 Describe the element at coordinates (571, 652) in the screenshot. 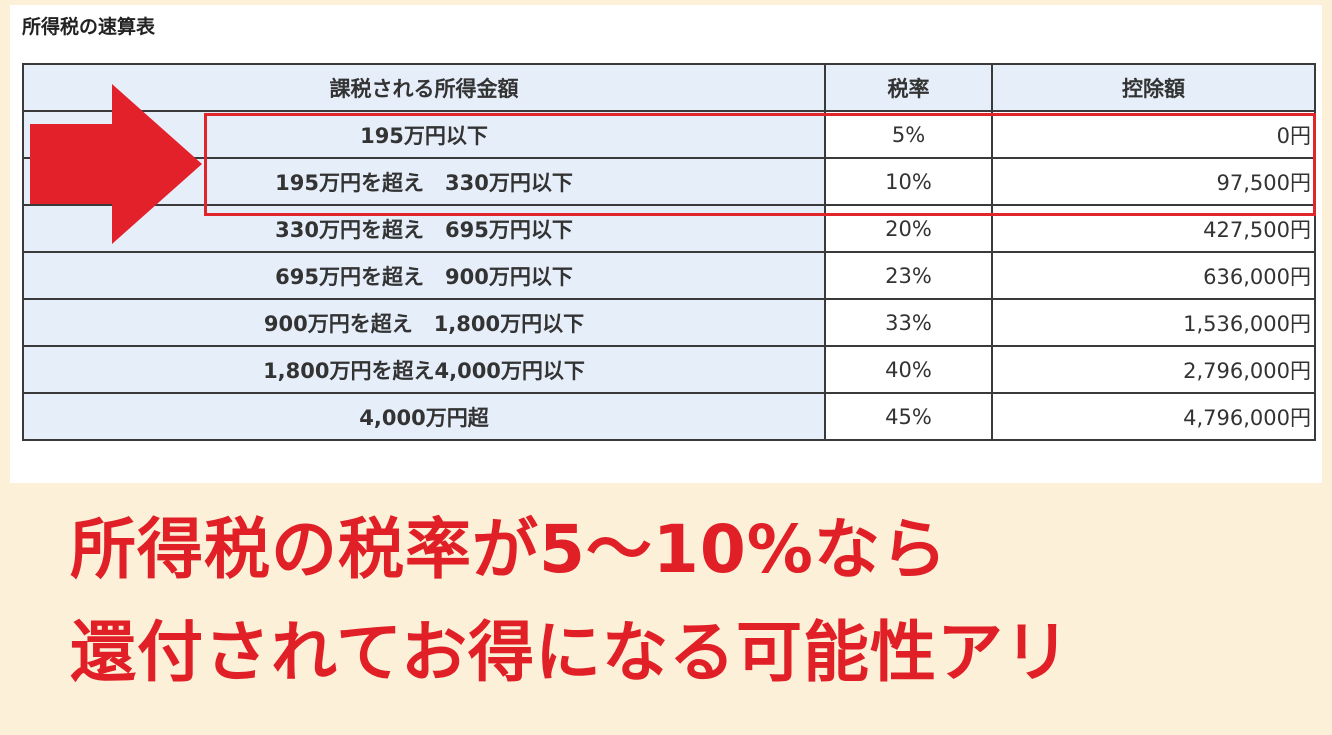

I see `caption-line-2: 還付されてお得になる可能性アリ` at that location.